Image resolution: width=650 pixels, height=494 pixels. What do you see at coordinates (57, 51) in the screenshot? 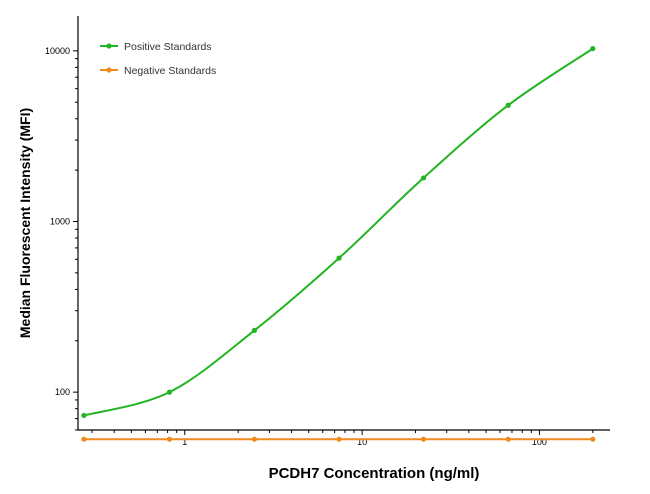
I see `y-tick-label: 10000` at bounding box center [57, 51].